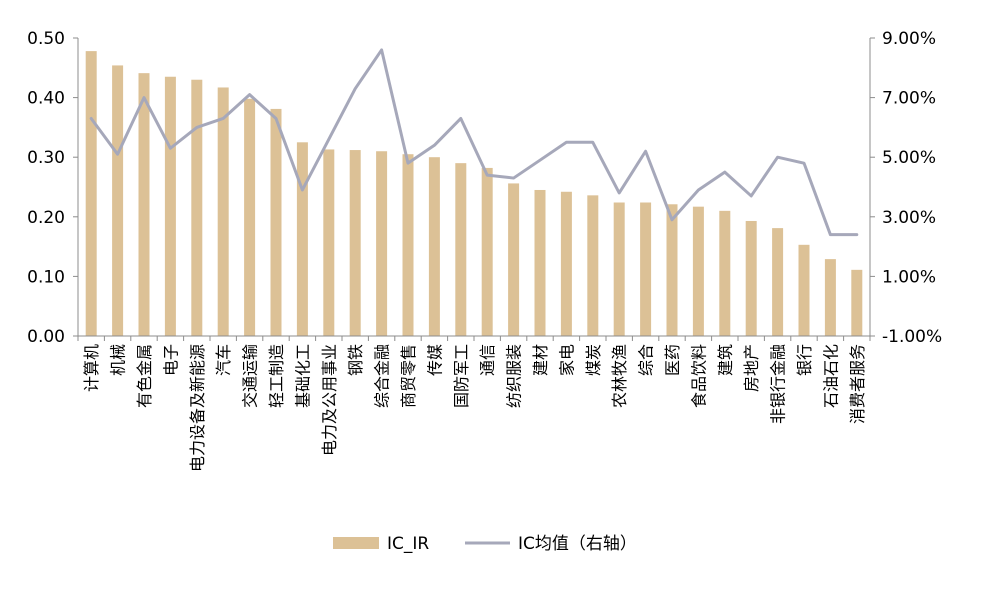 The width and height of the screenshot is (982, 591). I want to click on left-tick-label: 0.50, so click(46, 39).